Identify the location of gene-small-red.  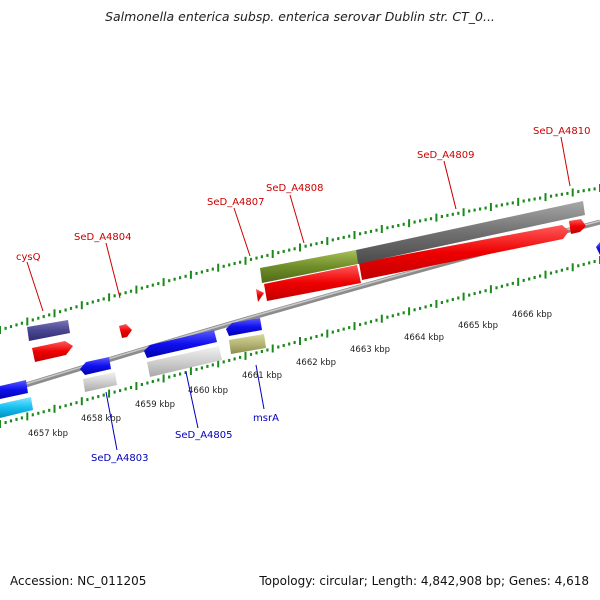
(260, 295).